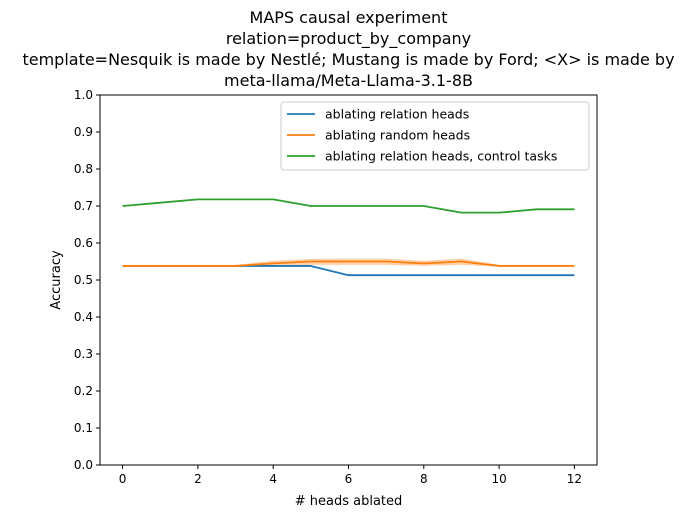  I want to click on x-tick-label: 2, so click(198, 479).